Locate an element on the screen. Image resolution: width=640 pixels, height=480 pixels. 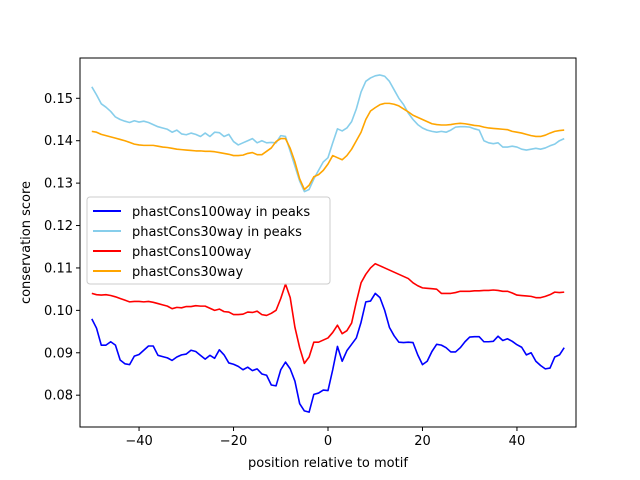
y-tick-label: 0.14 is located at coordinates (58, 141).